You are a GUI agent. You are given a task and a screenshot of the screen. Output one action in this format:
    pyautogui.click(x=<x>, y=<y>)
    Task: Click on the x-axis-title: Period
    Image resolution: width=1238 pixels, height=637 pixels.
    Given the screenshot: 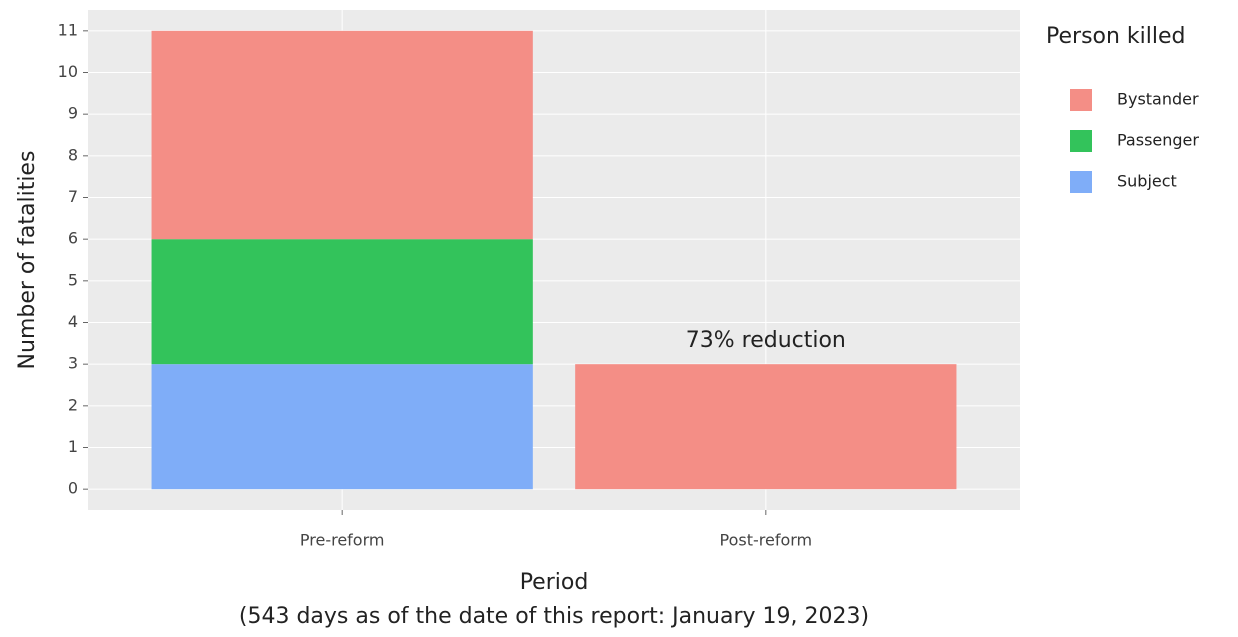 What is the action you would take?
    pyautogui.click(x=554, y=582)
    